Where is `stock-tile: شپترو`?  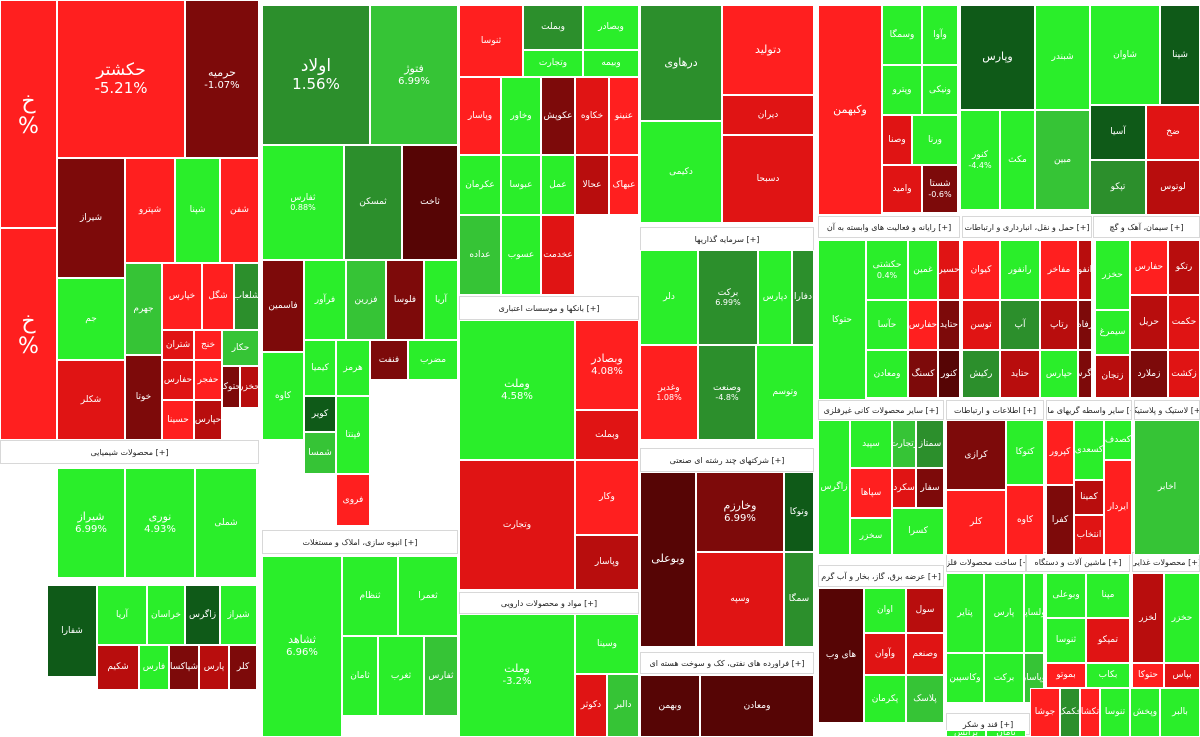 stock-tile: شپترو is located at coordinates (150, 210).